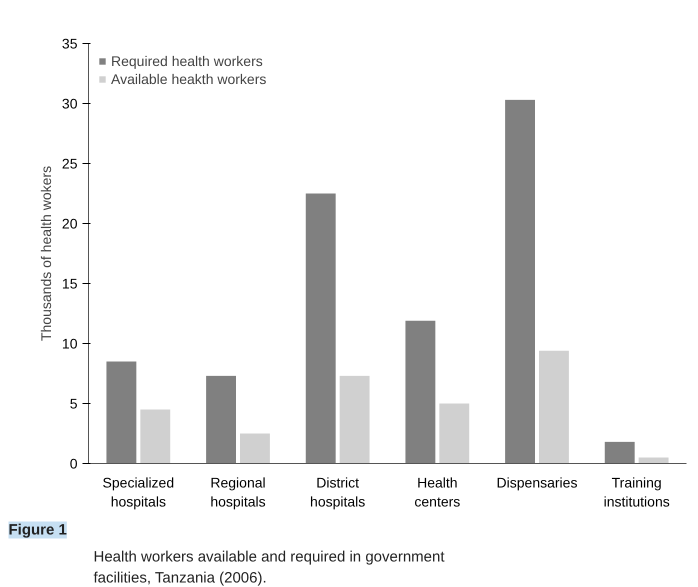  Describe the element at coordinates (238, 492) in the screenshot. I see `x-tick-label: Regional hospitals` at that location.